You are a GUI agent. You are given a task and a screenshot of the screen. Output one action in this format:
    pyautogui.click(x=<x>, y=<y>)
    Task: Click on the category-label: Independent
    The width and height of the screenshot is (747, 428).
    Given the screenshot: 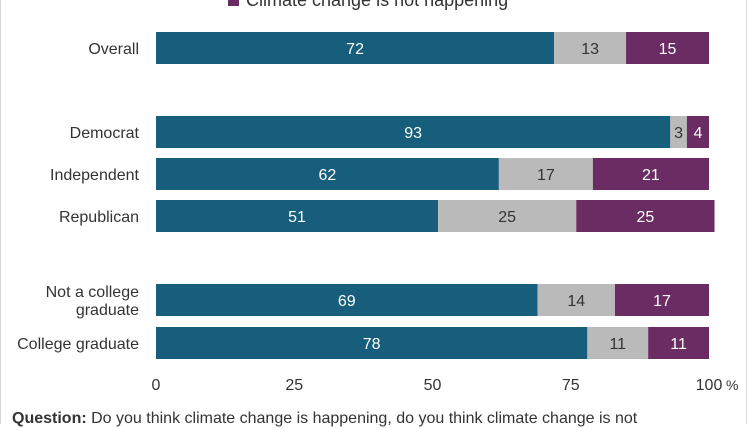 What is the action you would take?
    pyautogui.click(x=95, y=175)
    